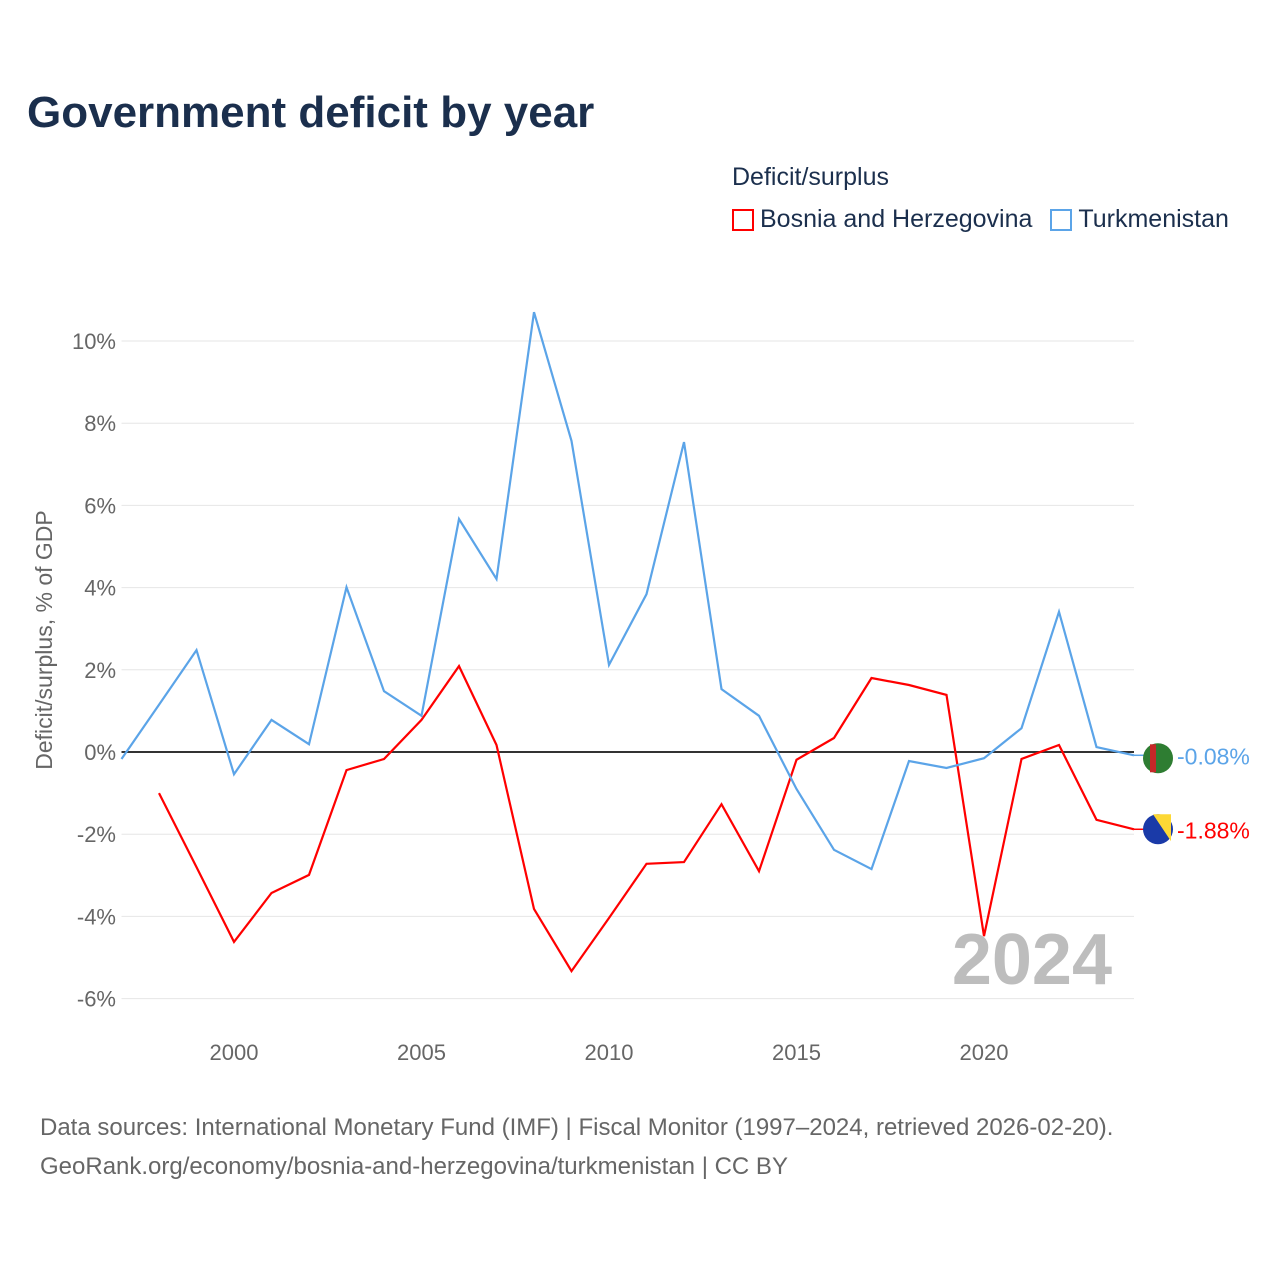 The width and height of the screenshot is (1280, 1280). Describe the element at coordinates (44, 639) in the screenshot. I see `y-axis-label: Deficit/surplus, % of GDP` at that location.